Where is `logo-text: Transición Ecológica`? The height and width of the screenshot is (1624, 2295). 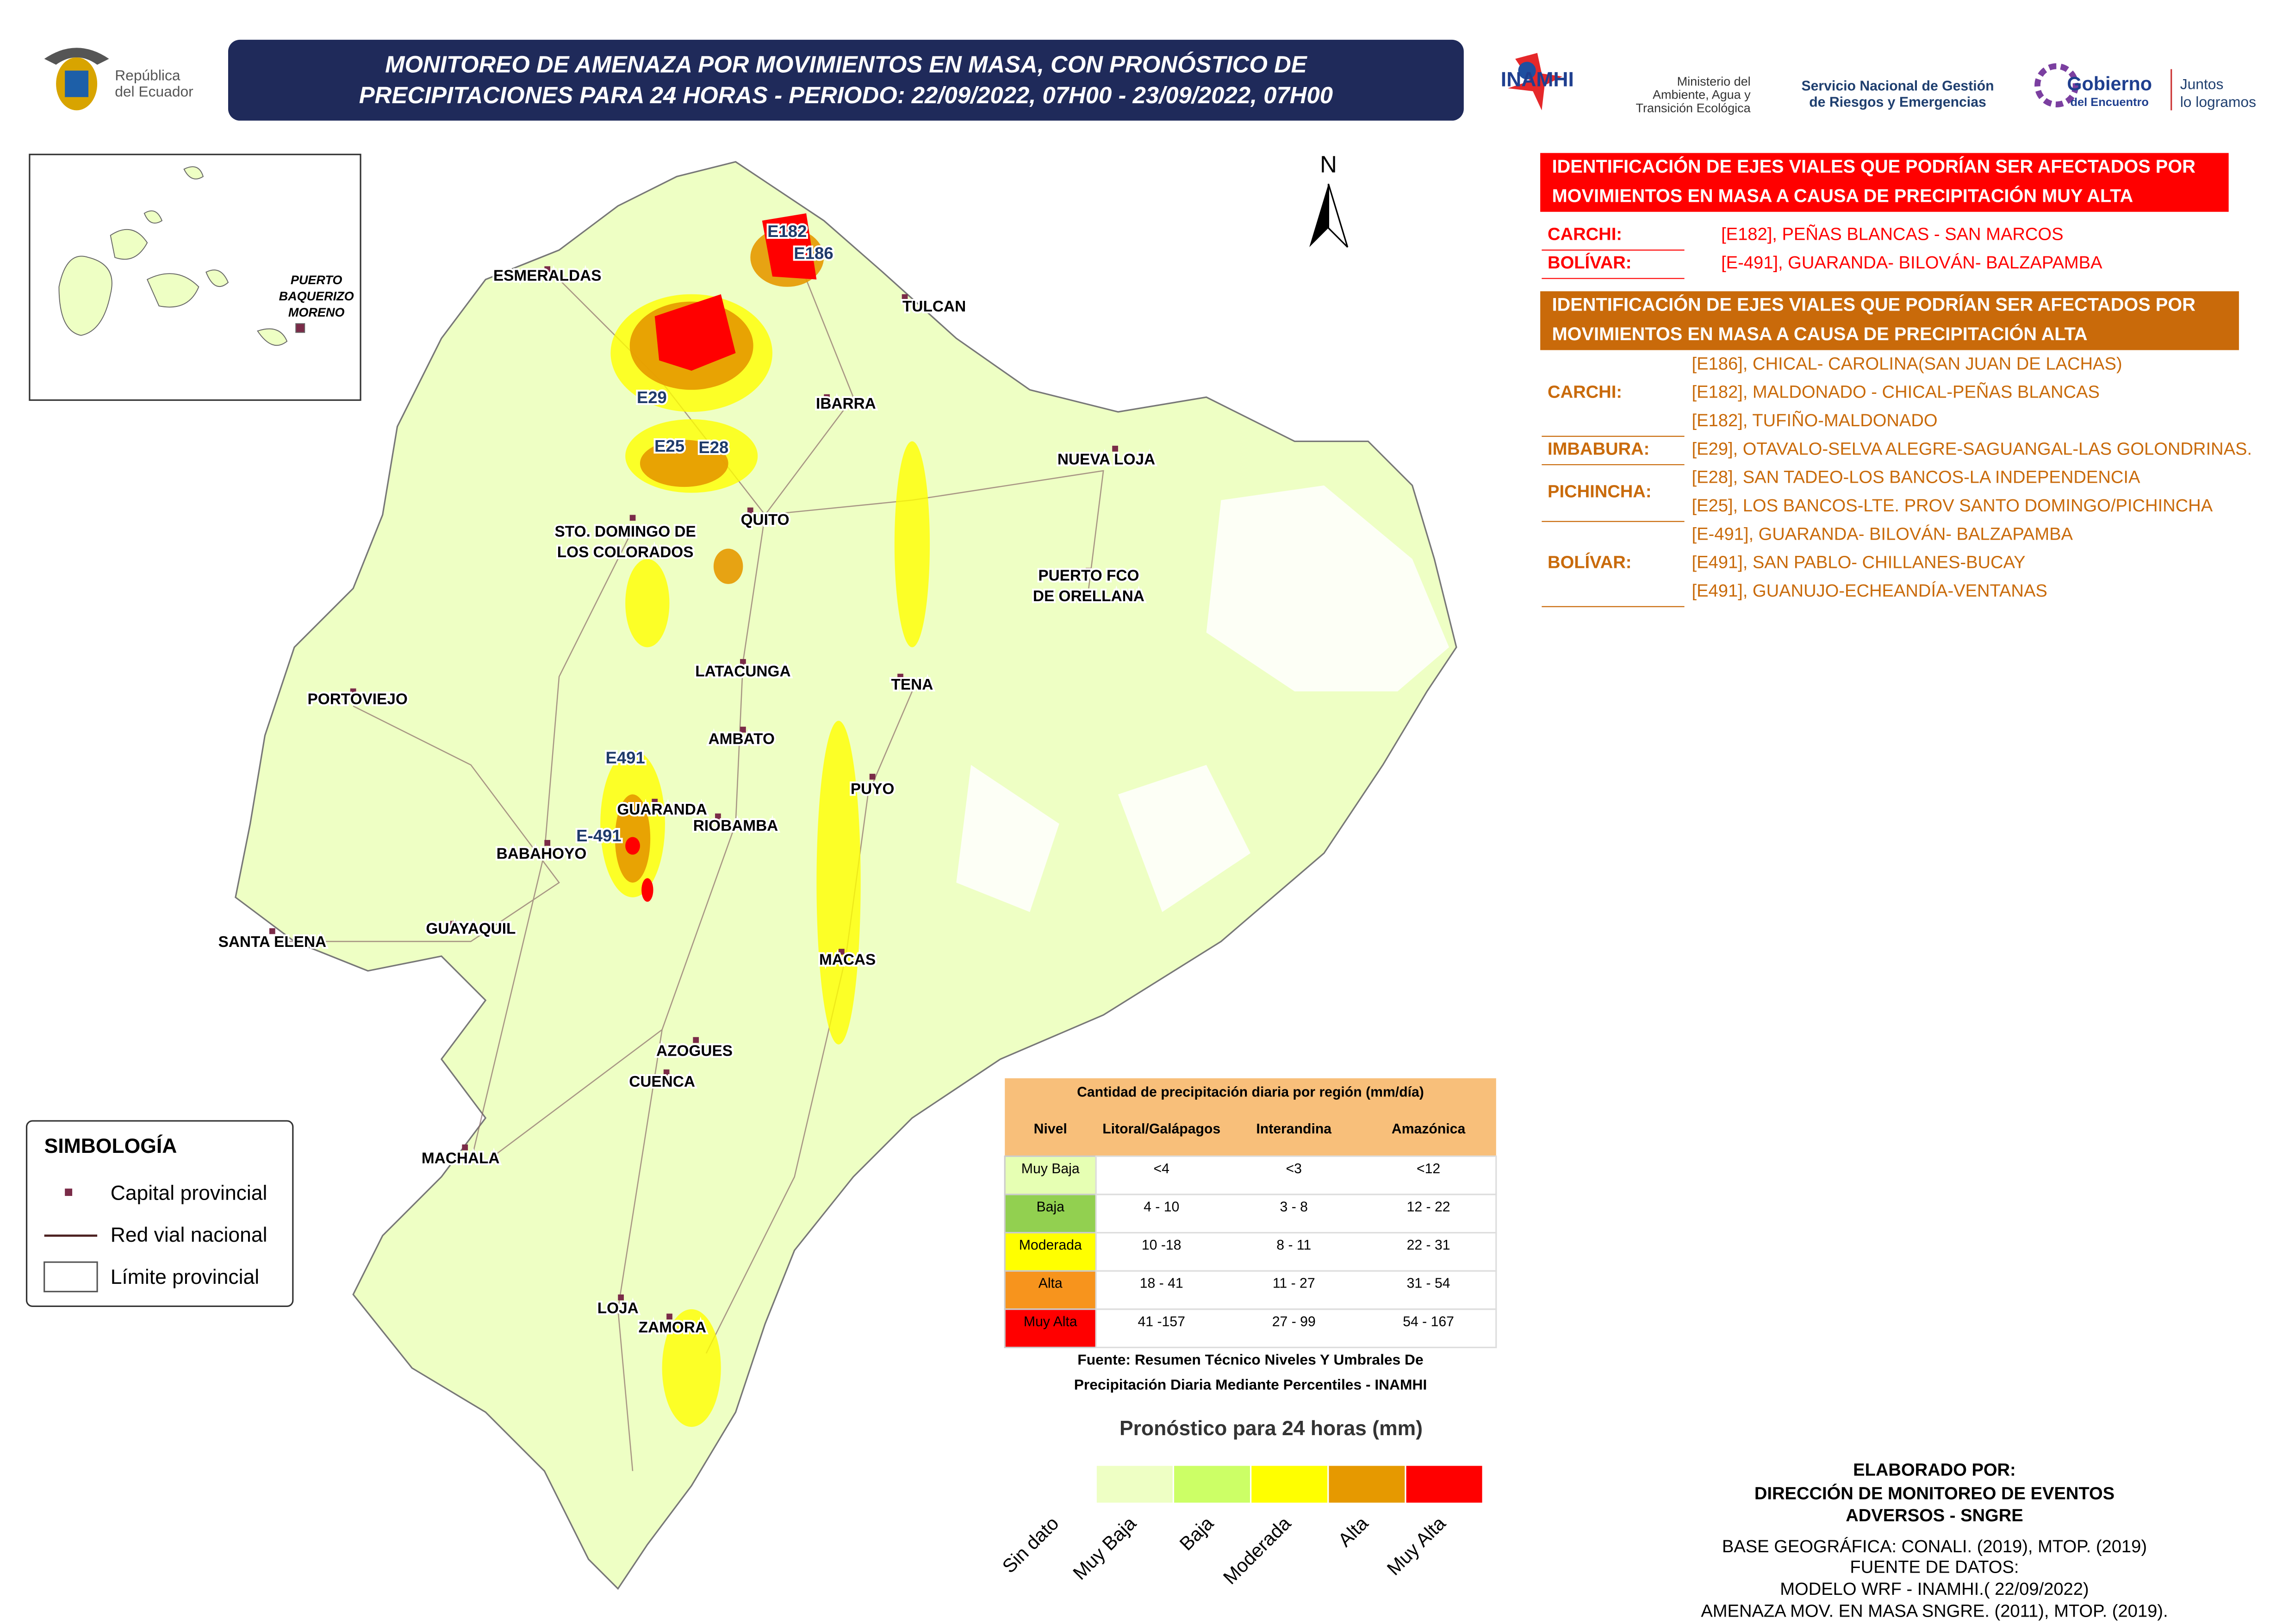
logo-text: Transición Ecológica is located at coordinates (1693, 108).